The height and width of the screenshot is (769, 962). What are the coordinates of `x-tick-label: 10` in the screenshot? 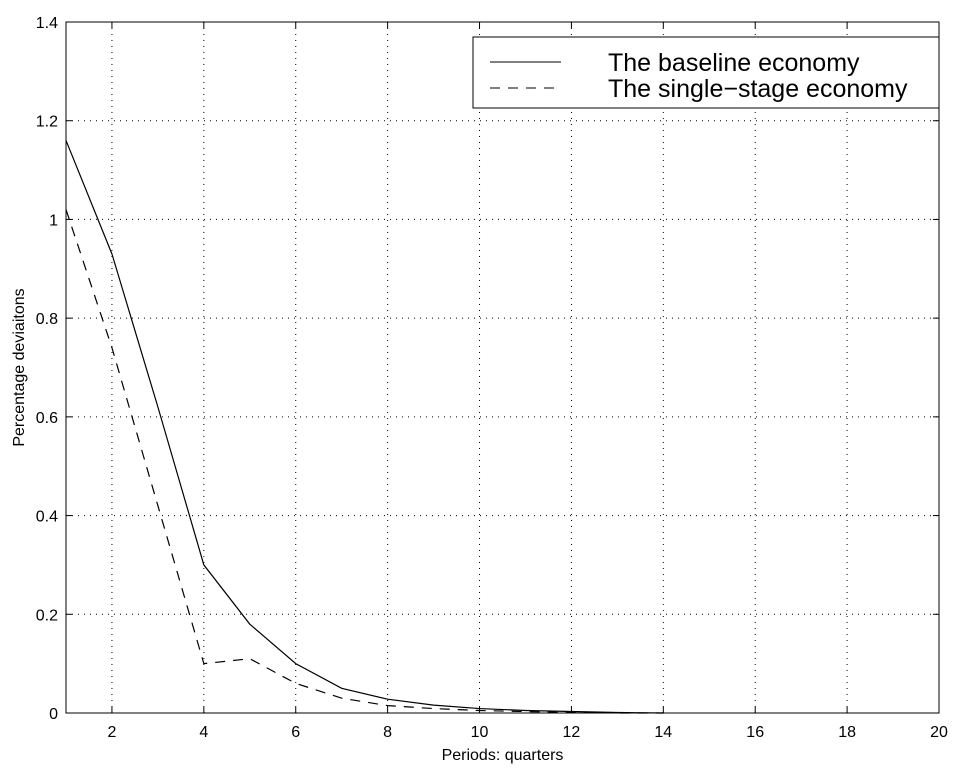 It's located at (480, 732).